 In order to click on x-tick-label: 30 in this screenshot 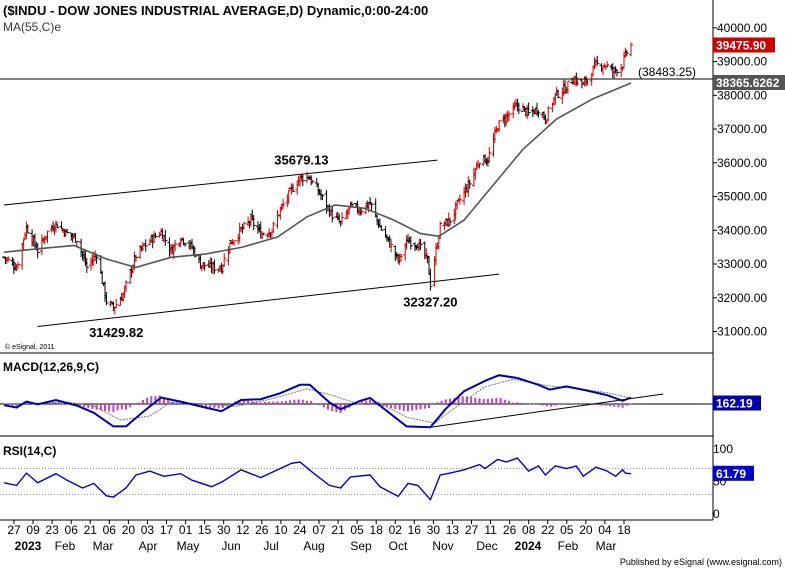, I will do `click(224, 530)`.